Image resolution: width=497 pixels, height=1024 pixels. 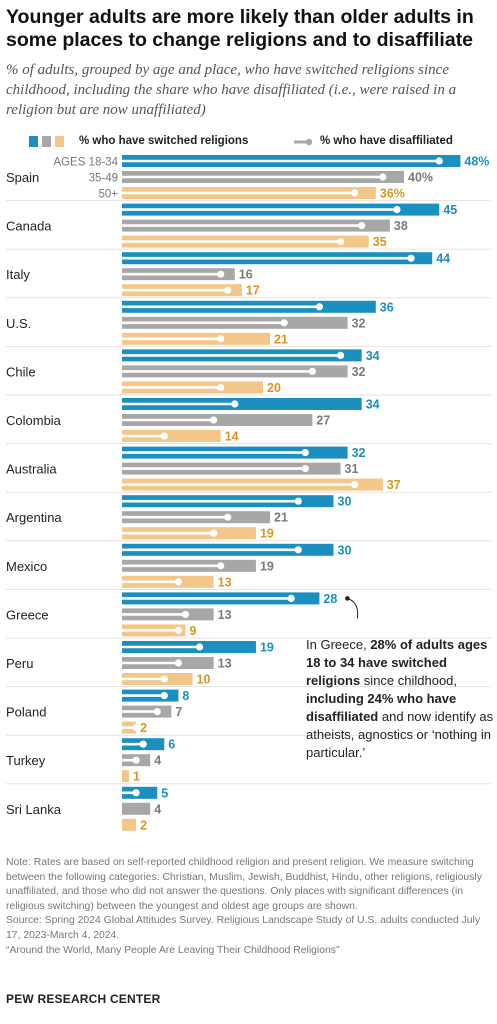 What do you see at coordinates (185, 696) in the screenshot?
I see `data-label-poland-0: 8` at bounding box center [185, 696].